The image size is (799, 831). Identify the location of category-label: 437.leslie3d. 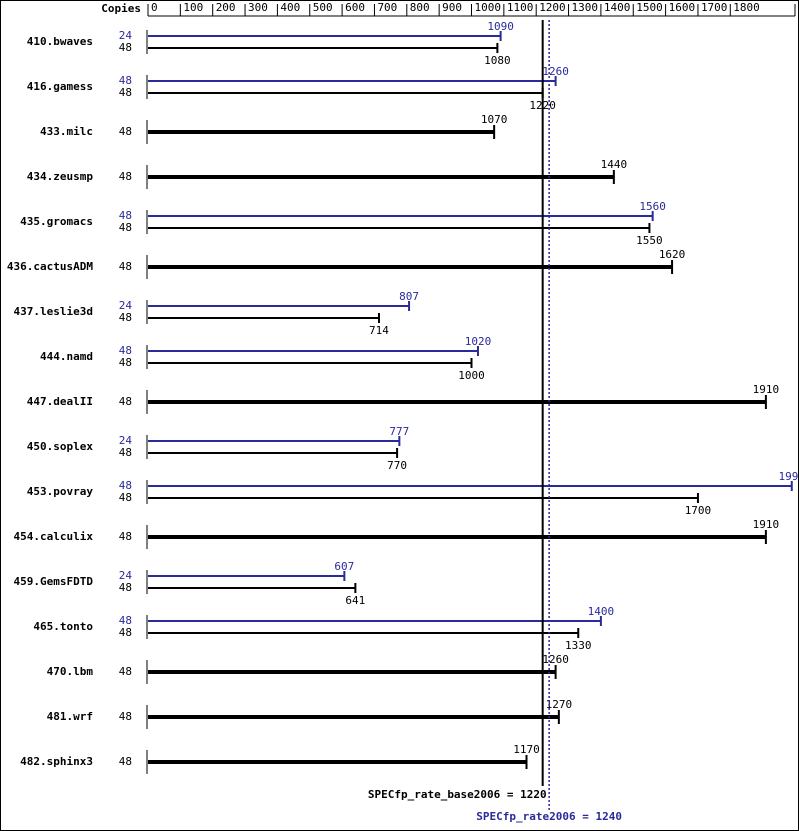
(53, 311).